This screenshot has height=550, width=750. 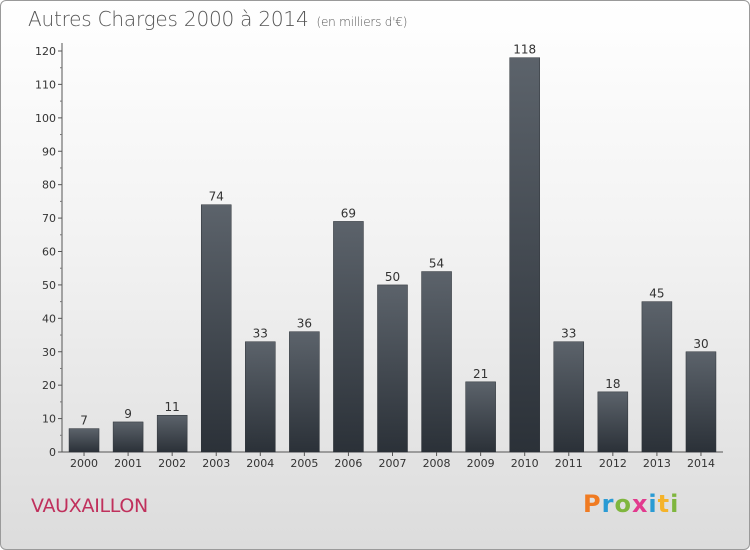 I want to click on bar-value-label: 11, so click(x=172, y=407).